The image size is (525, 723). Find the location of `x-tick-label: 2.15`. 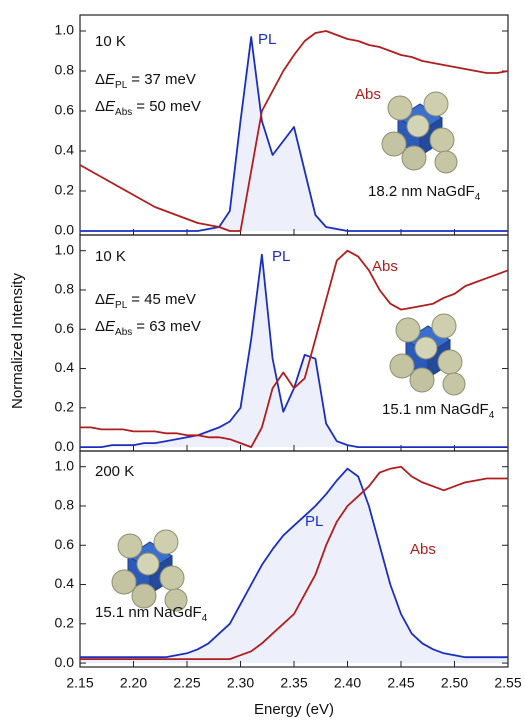

x-tick-label: 2.15 is located at coordinates (79, 683).